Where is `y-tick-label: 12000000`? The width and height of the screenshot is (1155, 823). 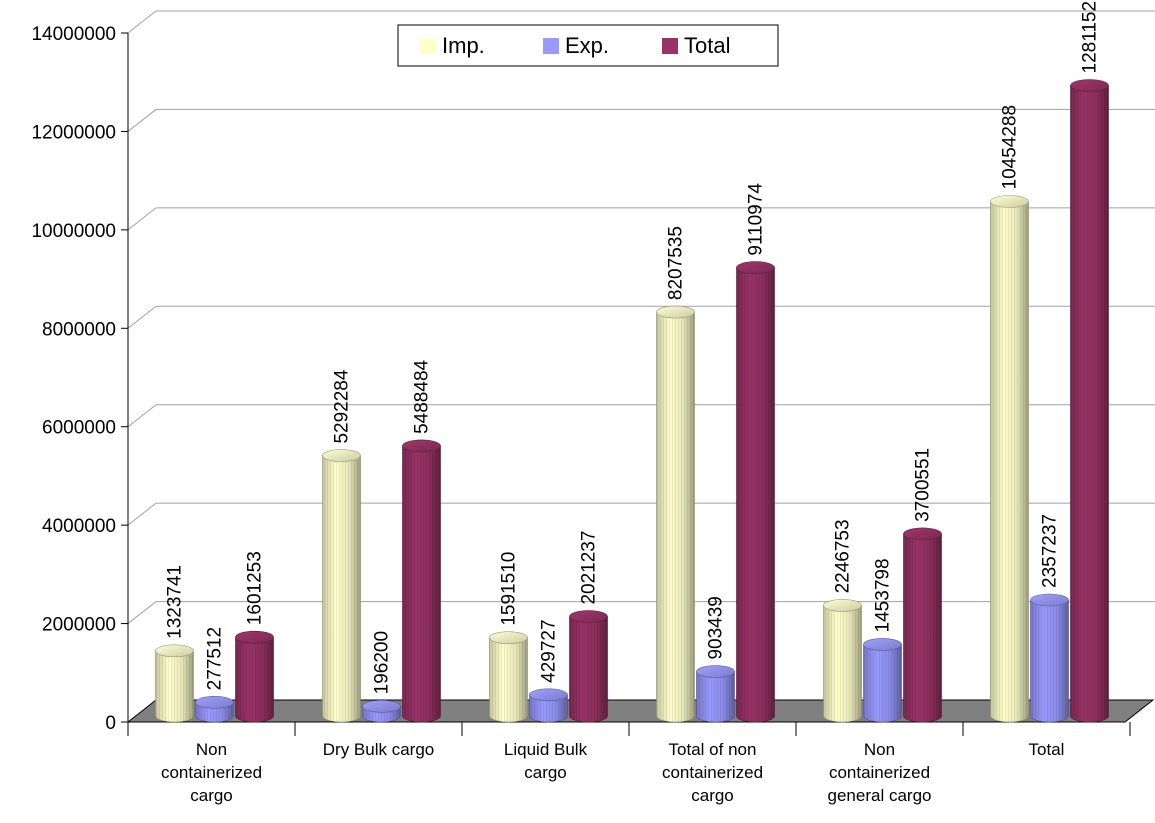
y-tick-label: 12000000 is located at coordinates (73, 132).